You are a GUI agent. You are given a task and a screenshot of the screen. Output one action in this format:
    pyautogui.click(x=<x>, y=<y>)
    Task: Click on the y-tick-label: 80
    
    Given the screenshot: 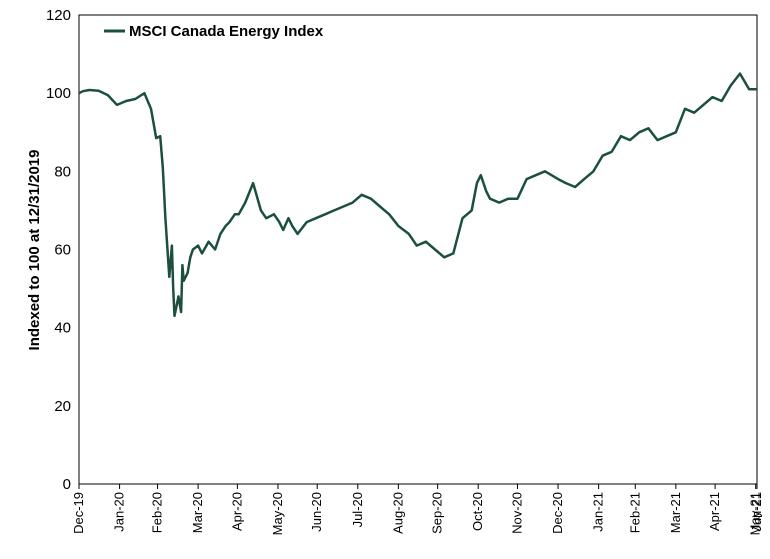 What is the action you would take?
    pyautogui.click(x=62, y=171)
    